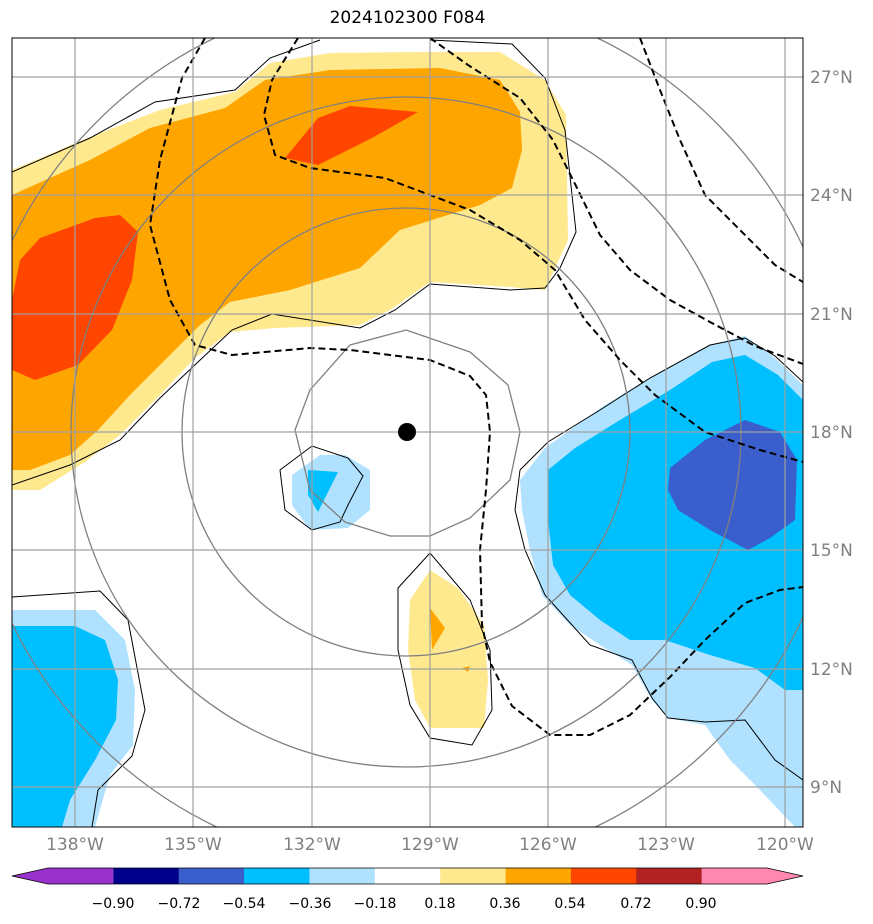 The width and height of the screenshot is (873, 924). What do you see at coordinates (831, 315) in the screenshot?
I see `lat-label: 21°N` at bounding box center [831, 315].